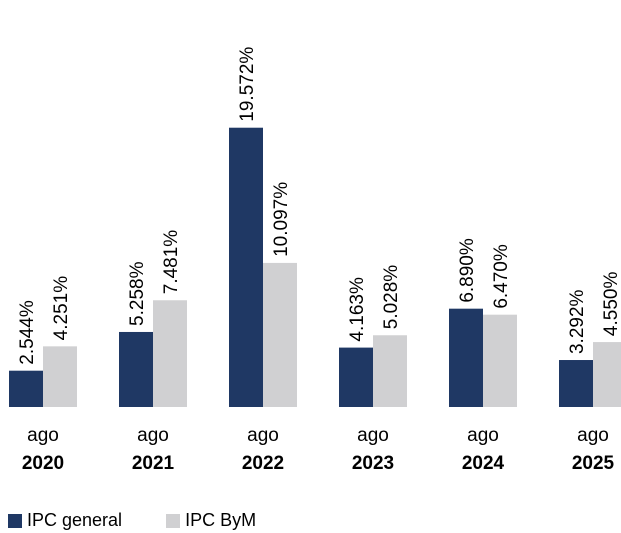 Image resolution: width=621 pixels, height=533 pixels. Describe the element at coordinates (154, 520) in the screenshot. I see `chart-legend: IPC general IPC ByM` at that location.